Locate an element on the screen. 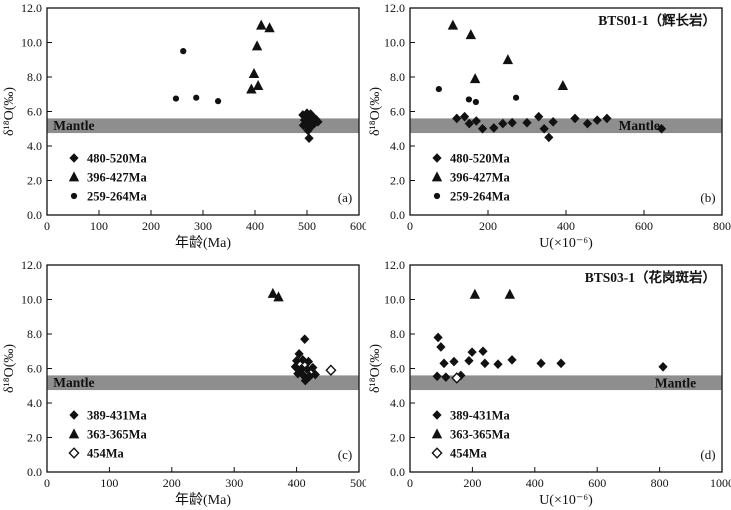 Image resolution: width=731 pixels, height=510 pixels. panel-letter: (d) is located at coordinates (707, 454).